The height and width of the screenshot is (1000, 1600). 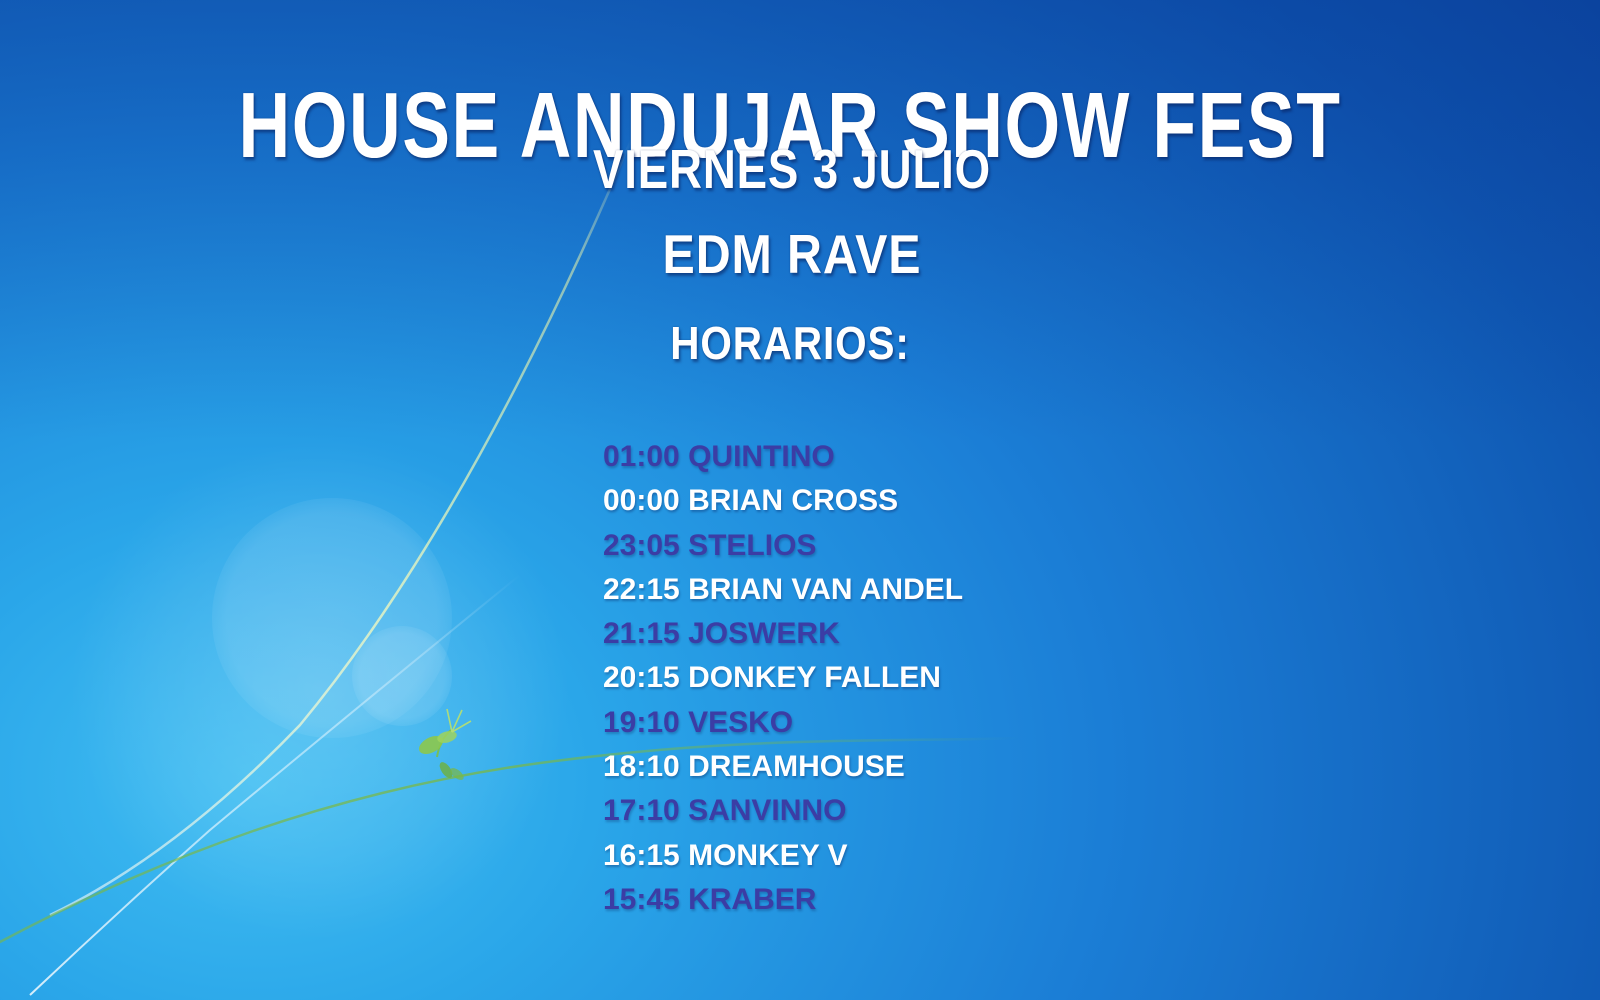 I want to click on schedule-artist: STELIOS, so click(x=752, y=545).